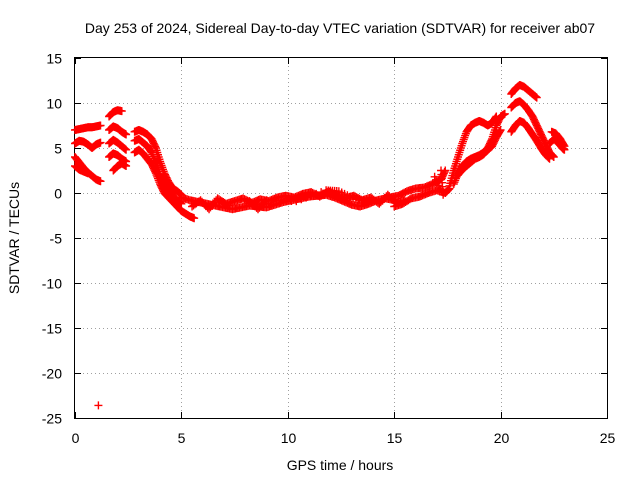  What do you see at coordinates (439, 182) in the screenshot?
I see `series-arc-z` at bounding box center [439, 182].